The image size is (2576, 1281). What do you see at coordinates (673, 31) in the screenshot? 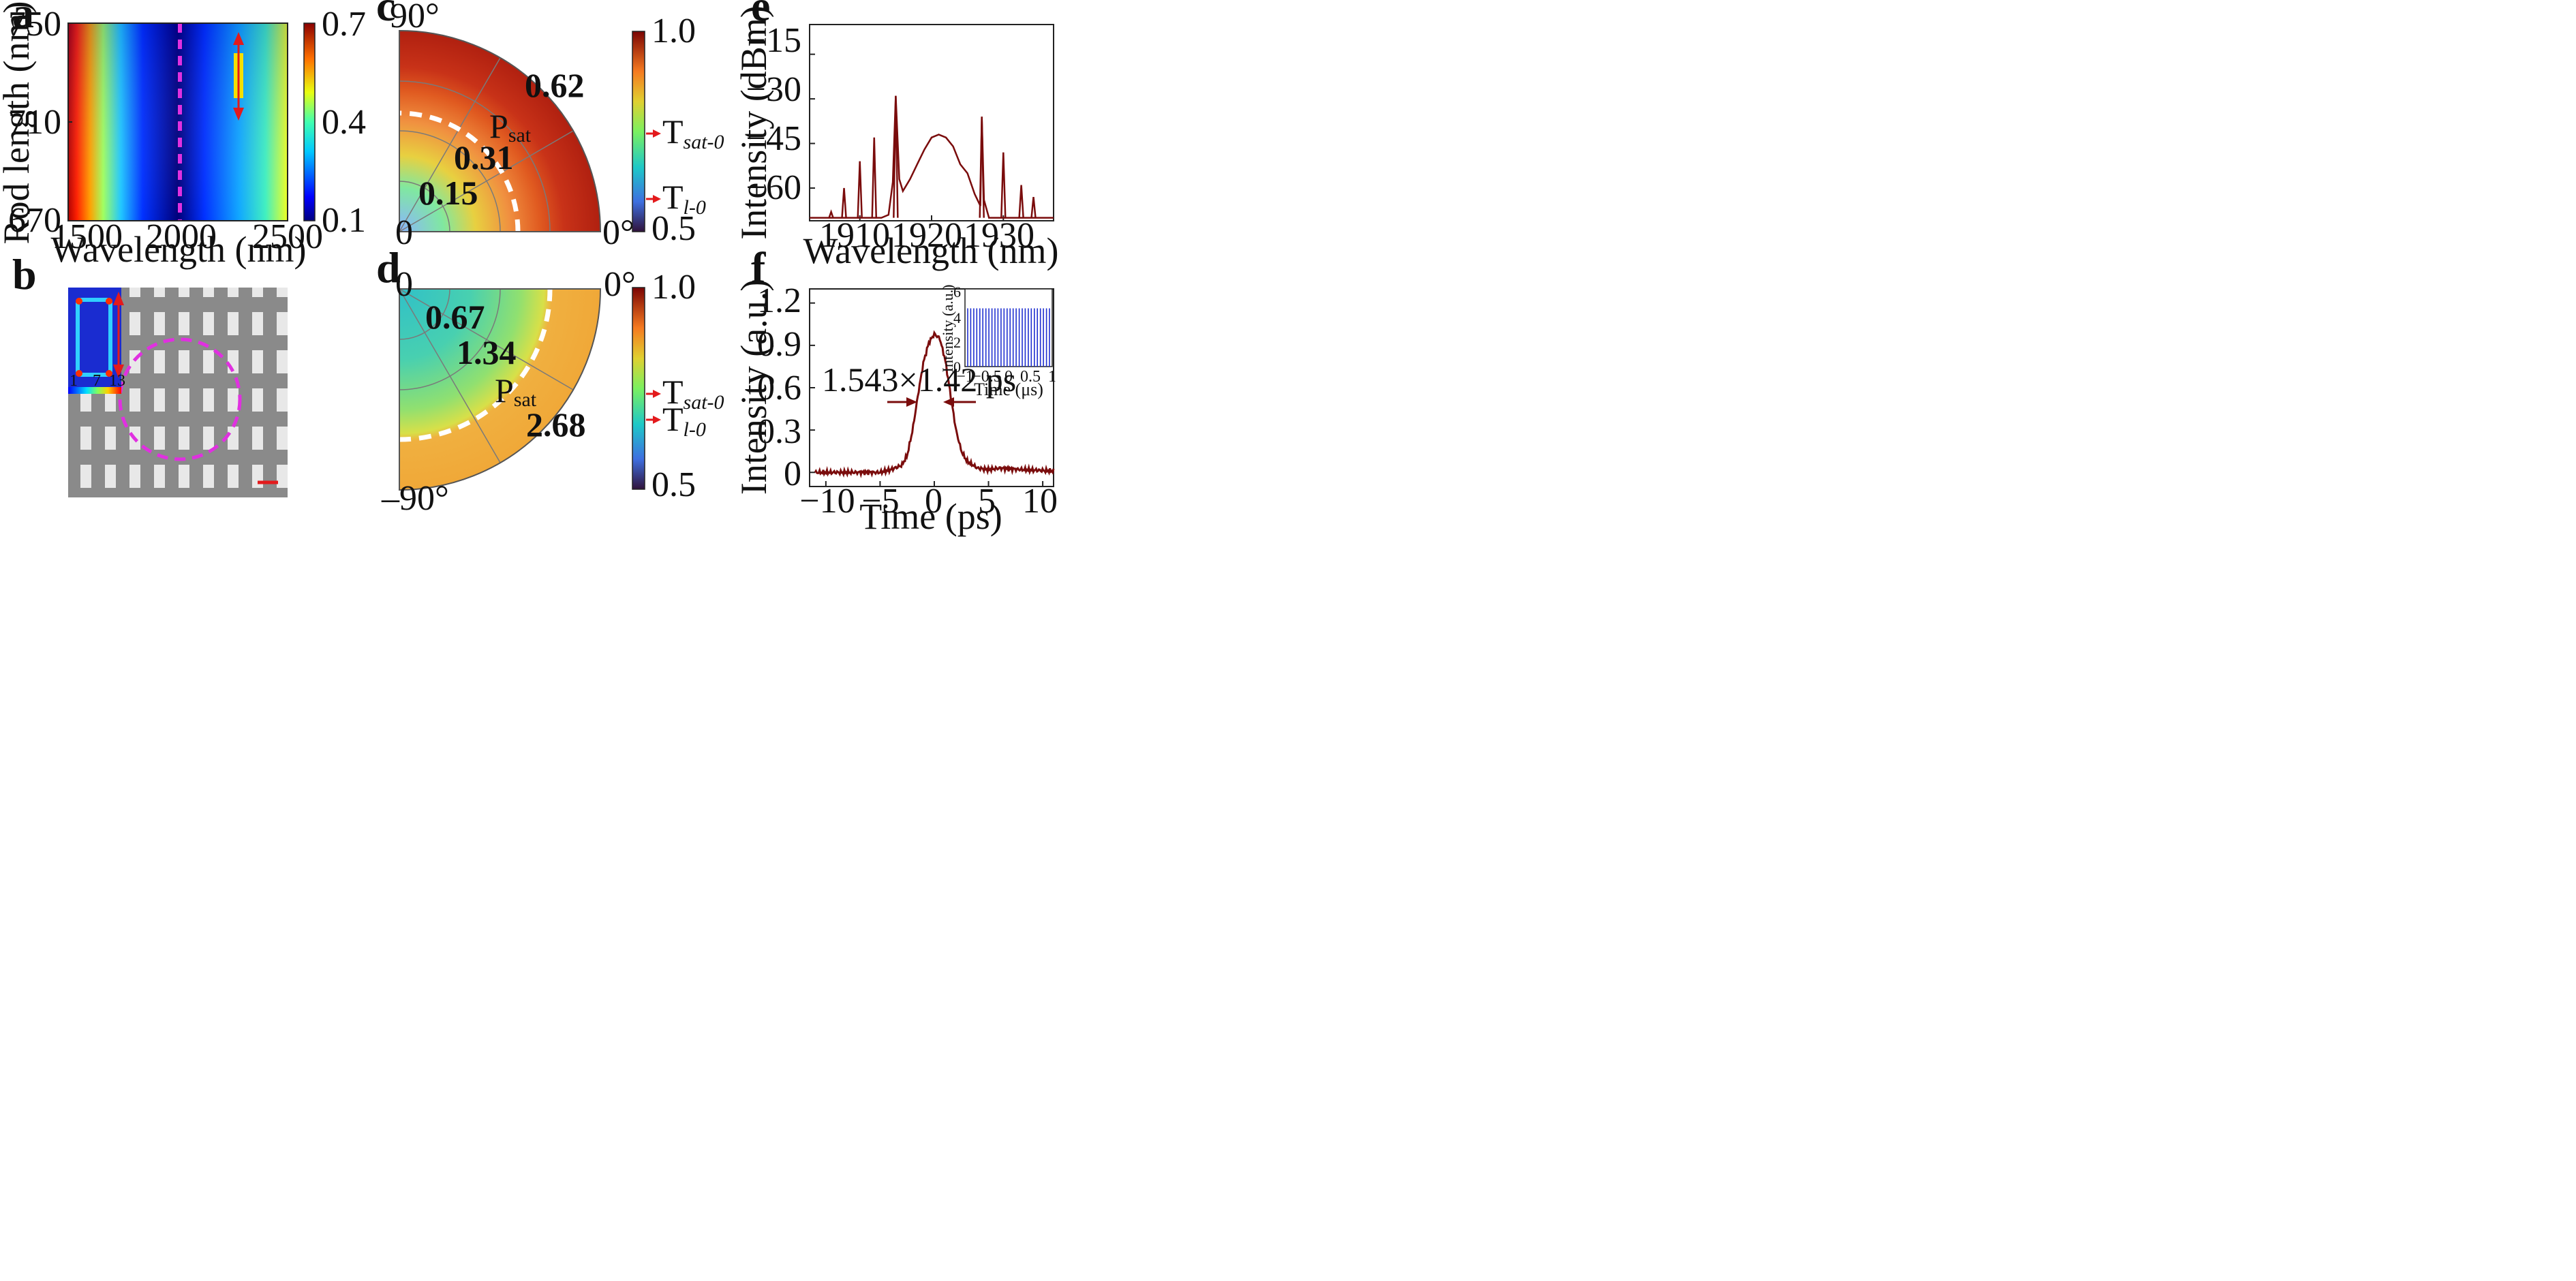
I see `cbar-c-top: 1.0` at bounding box center [673, 31].